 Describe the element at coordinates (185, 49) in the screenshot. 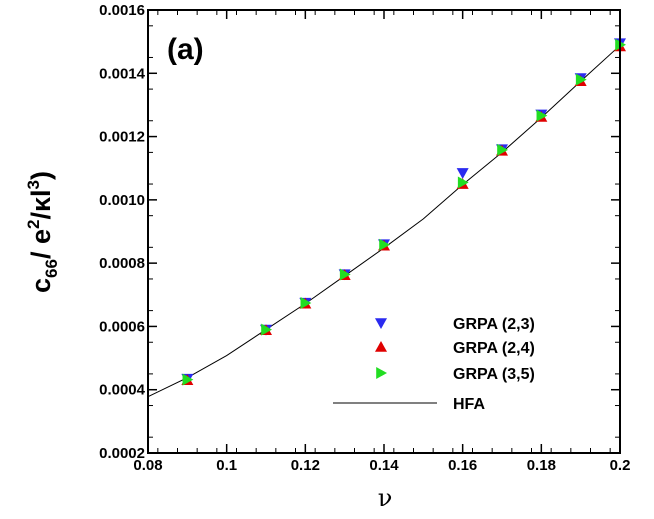

I see `panel-label: (a)` at that location.